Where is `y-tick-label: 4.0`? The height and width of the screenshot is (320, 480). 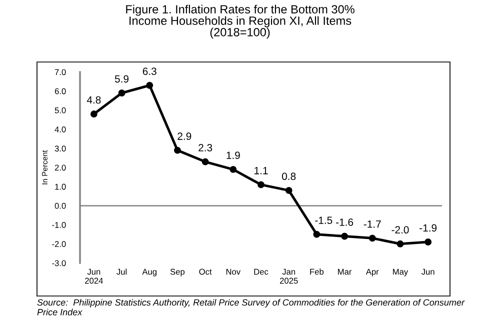
y-tick-label: 4.0 is located at coordinates (60, 129).